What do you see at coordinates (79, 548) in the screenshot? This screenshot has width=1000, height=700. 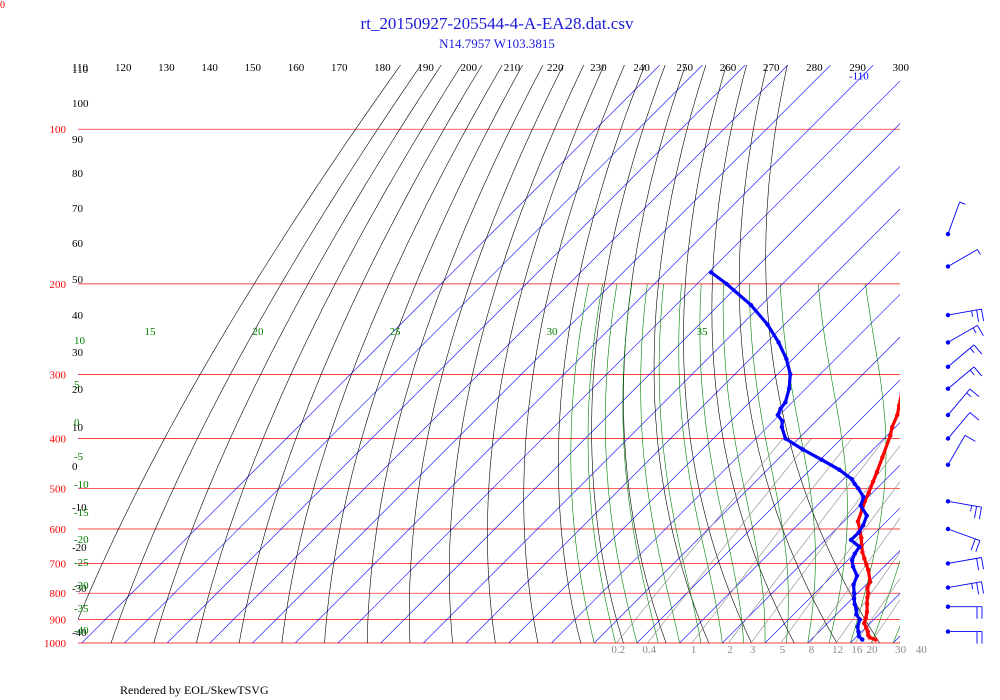 I see `altitude-label: -20` at bounding box center [79, 548].